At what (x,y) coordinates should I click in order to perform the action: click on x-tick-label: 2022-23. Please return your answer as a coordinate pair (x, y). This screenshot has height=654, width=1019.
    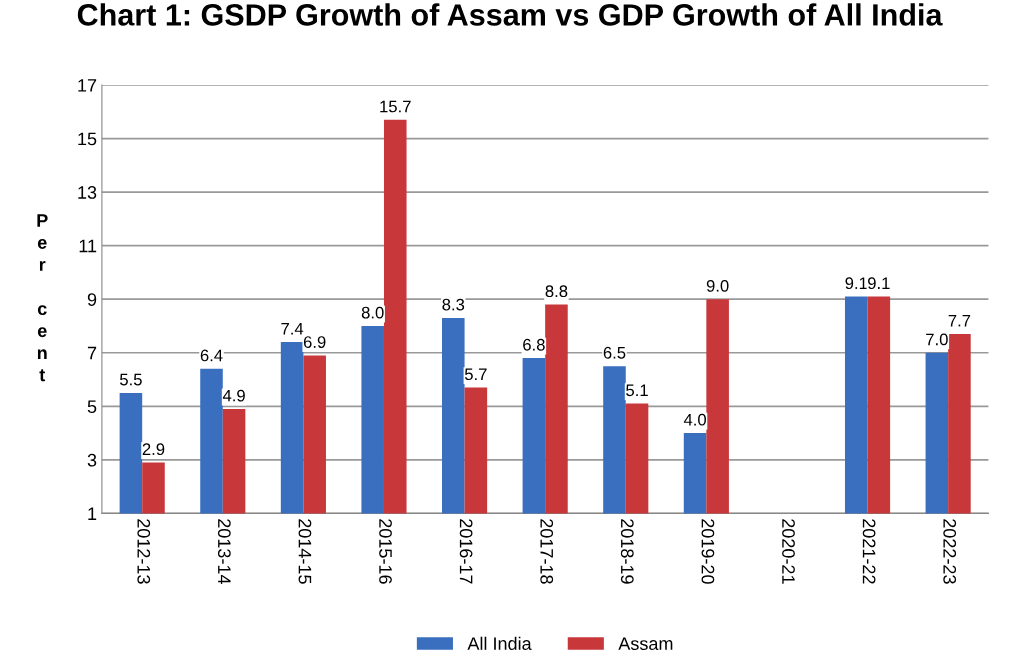
    Looking at the image, I should click on (950, 551).